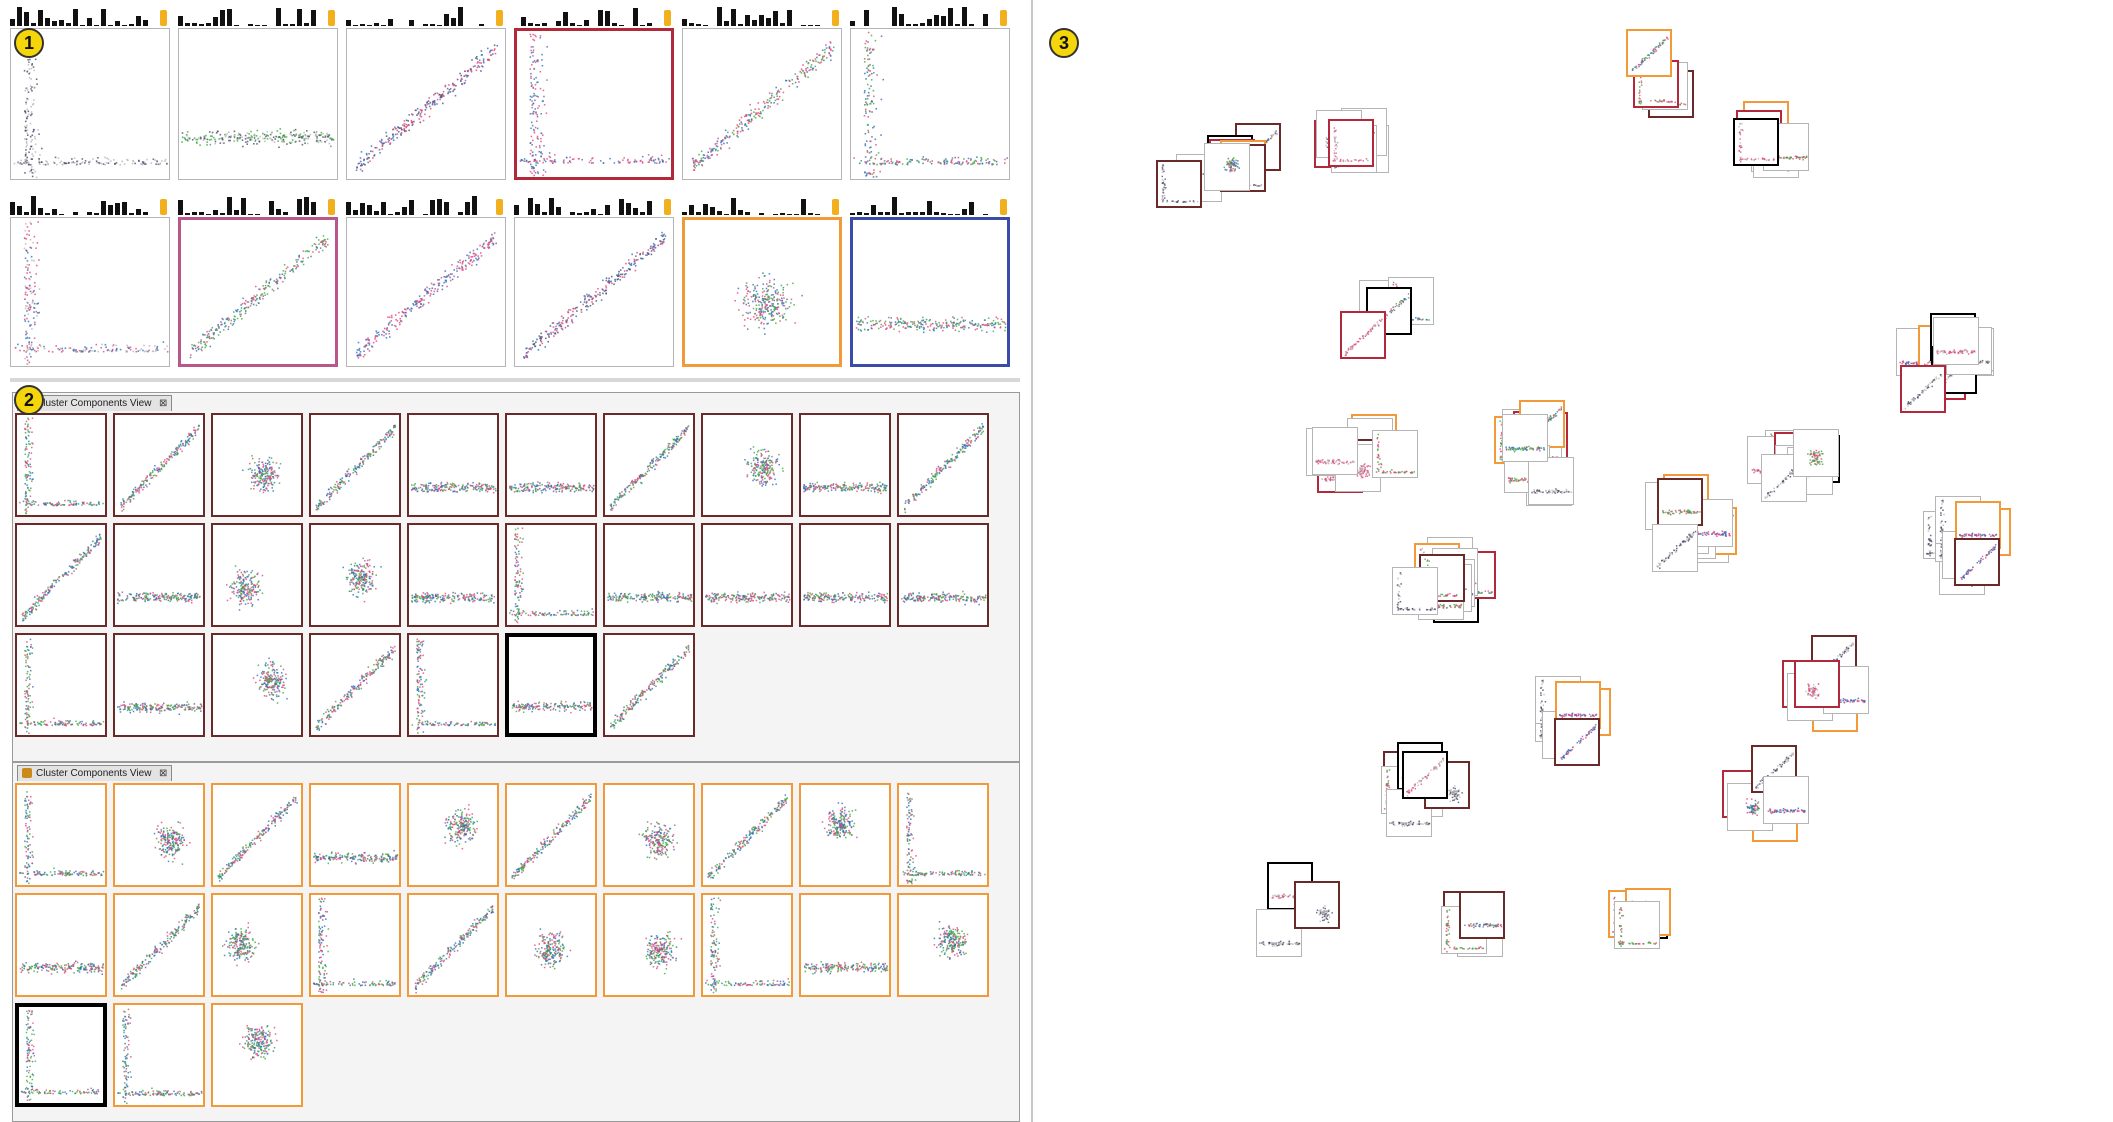  I want to click on panel-tab: Cluster Components View ⊠, so click(95, 773).